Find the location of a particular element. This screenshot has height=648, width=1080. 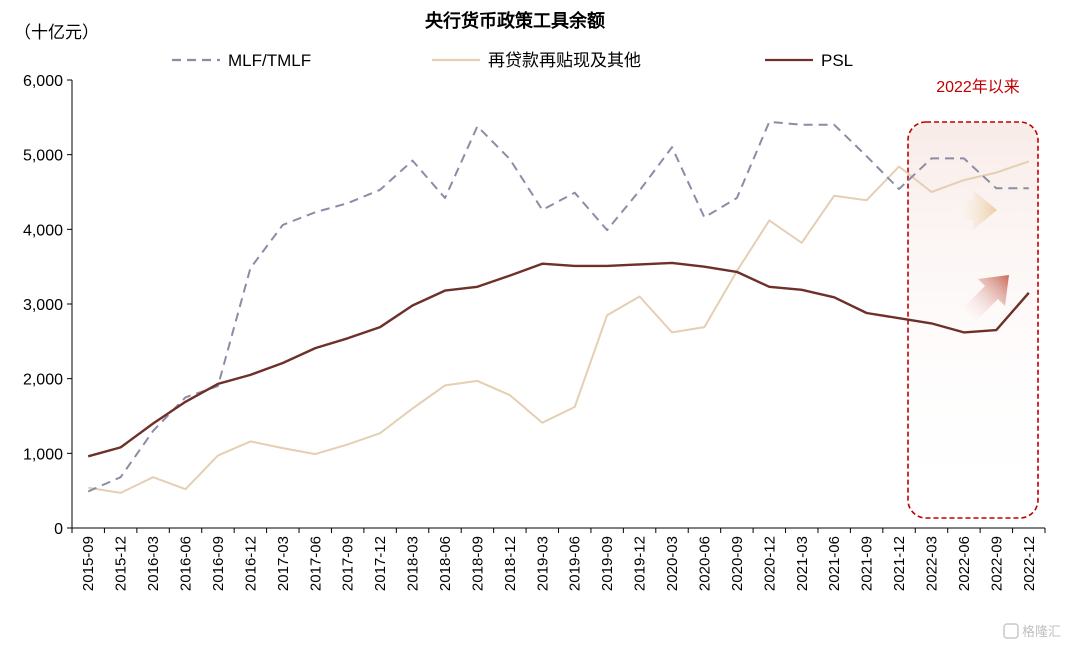

x-tick-label: 2020-03 is located at coordinates (672, 563).